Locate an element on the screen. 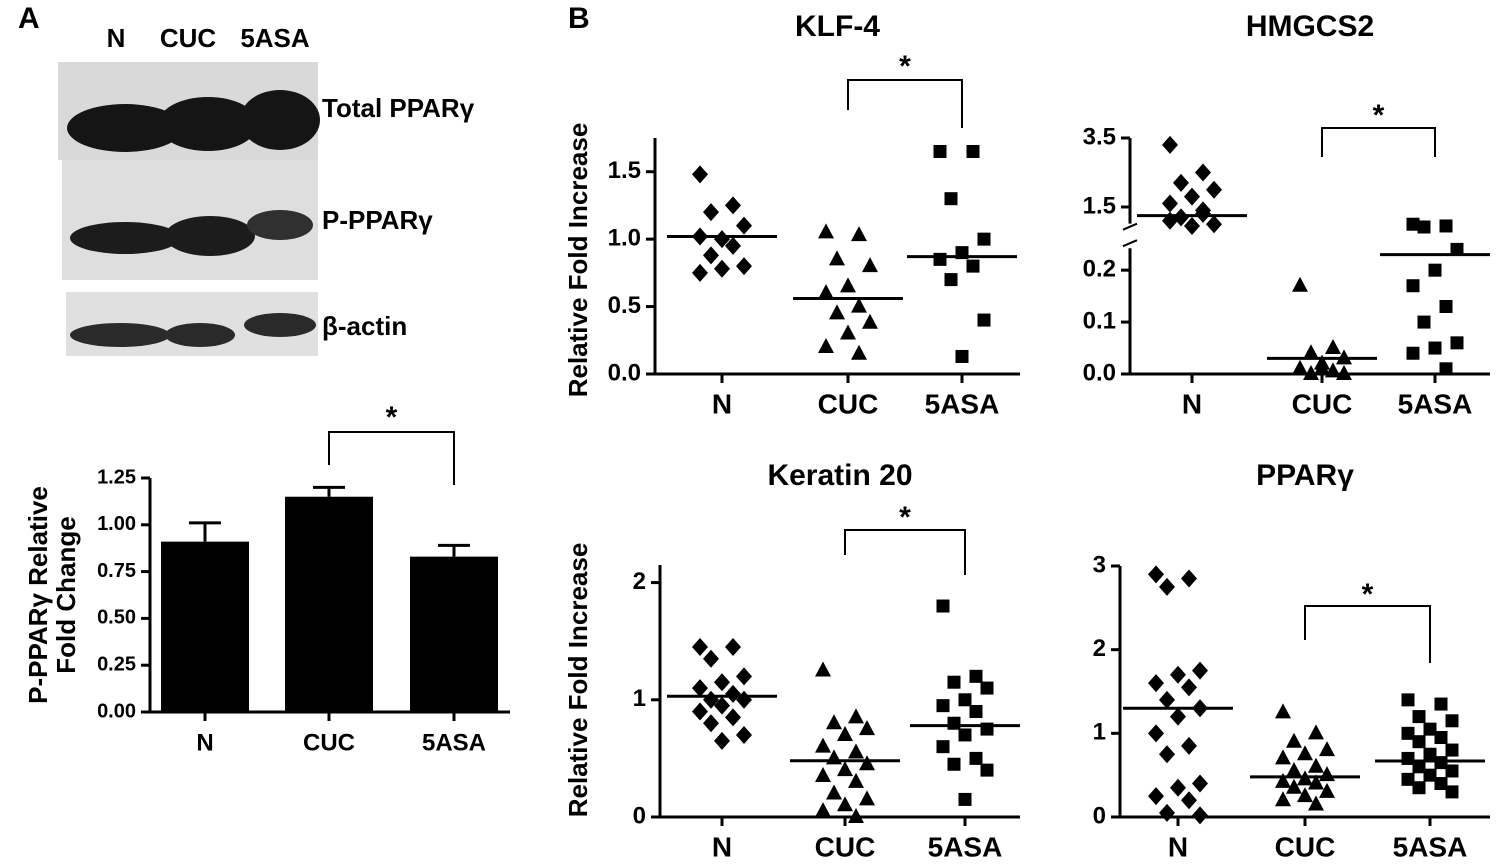 This screenshot has height=865, width=1499. band-label: β-actin is located at coordinates (364, 326).